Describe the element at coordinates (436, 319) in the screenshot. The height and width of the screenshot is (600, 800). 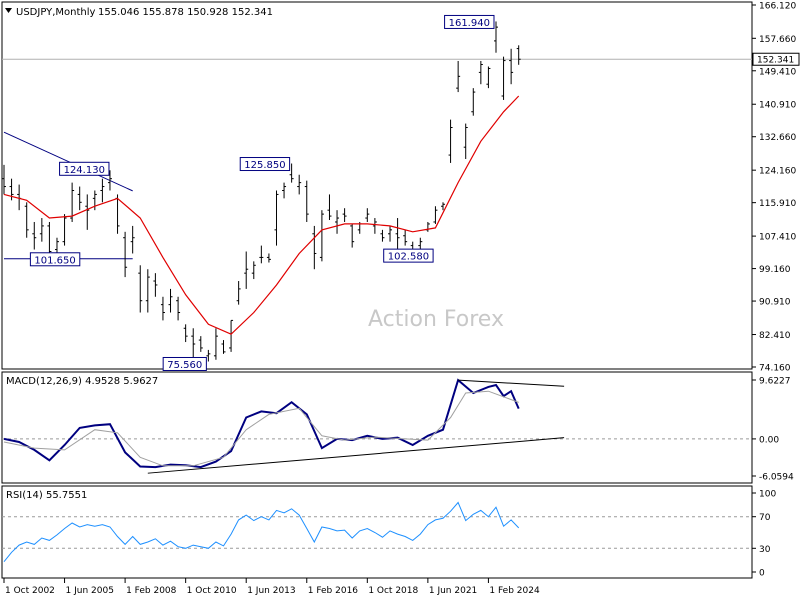
I see `watermark: Action Forex` at that location.